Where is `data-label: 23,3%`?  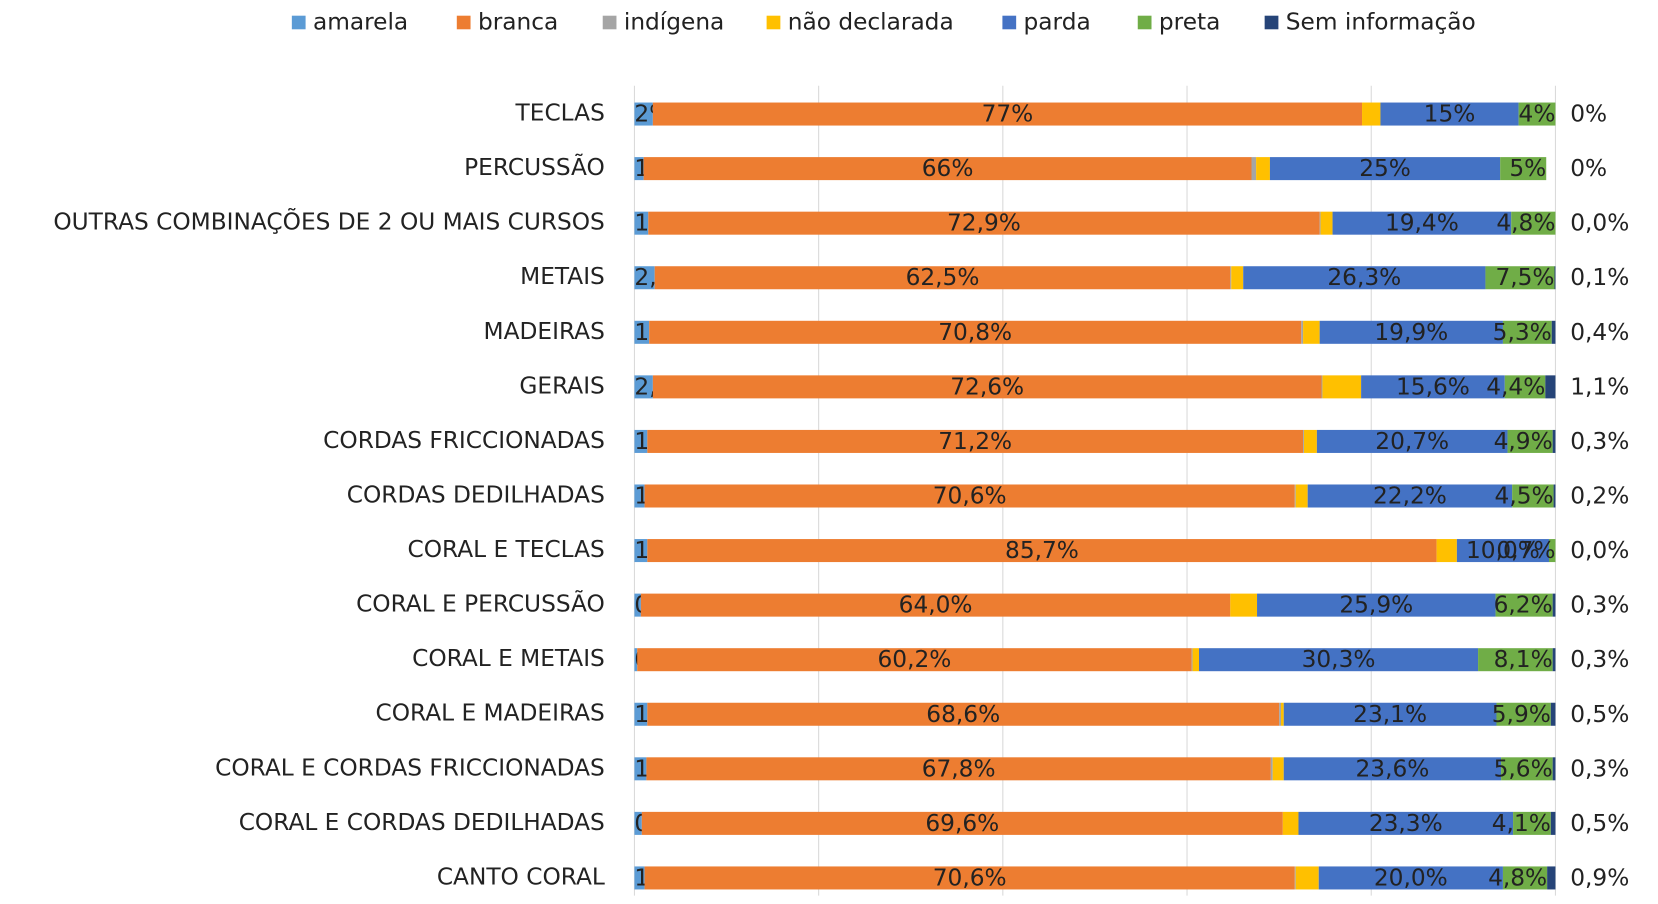
data-label: 23,3% is located at coordinates (1406, 824).